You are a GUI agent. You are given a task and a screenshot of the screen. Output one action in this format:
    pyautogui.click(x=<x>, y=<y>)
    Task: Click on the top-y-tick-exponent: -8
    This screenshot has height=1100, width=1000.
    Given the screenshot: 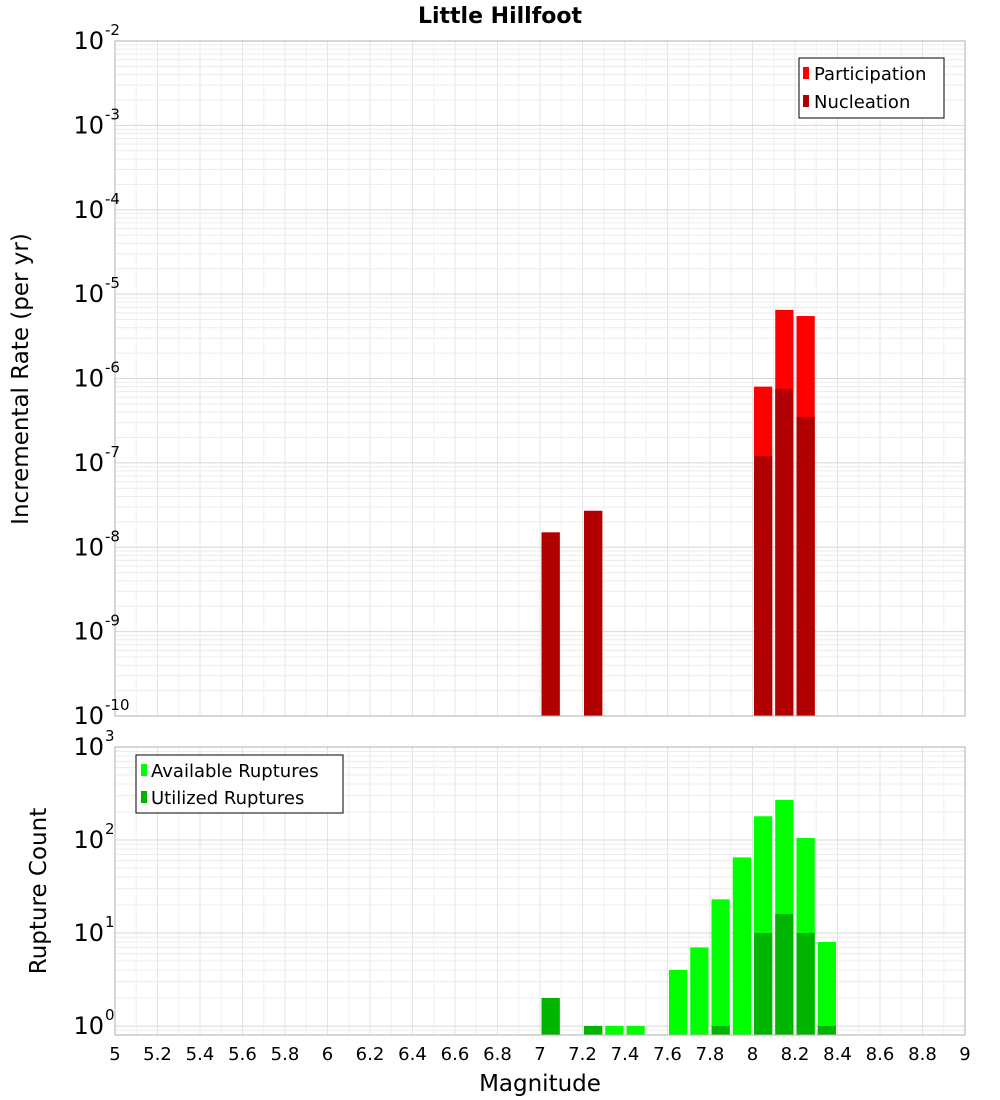 What is the action you would take?
    pyautogui.click(x=112, y=536)
    